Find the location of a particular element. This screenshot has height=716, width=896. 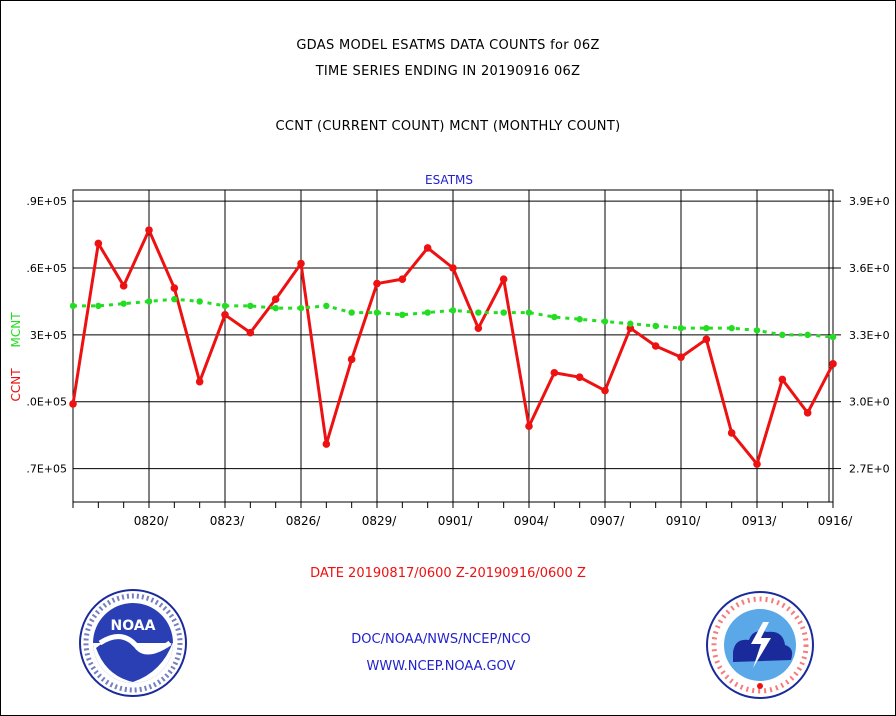

y-left-tick-label: .7E+05 is located at coordinates (46, 469).